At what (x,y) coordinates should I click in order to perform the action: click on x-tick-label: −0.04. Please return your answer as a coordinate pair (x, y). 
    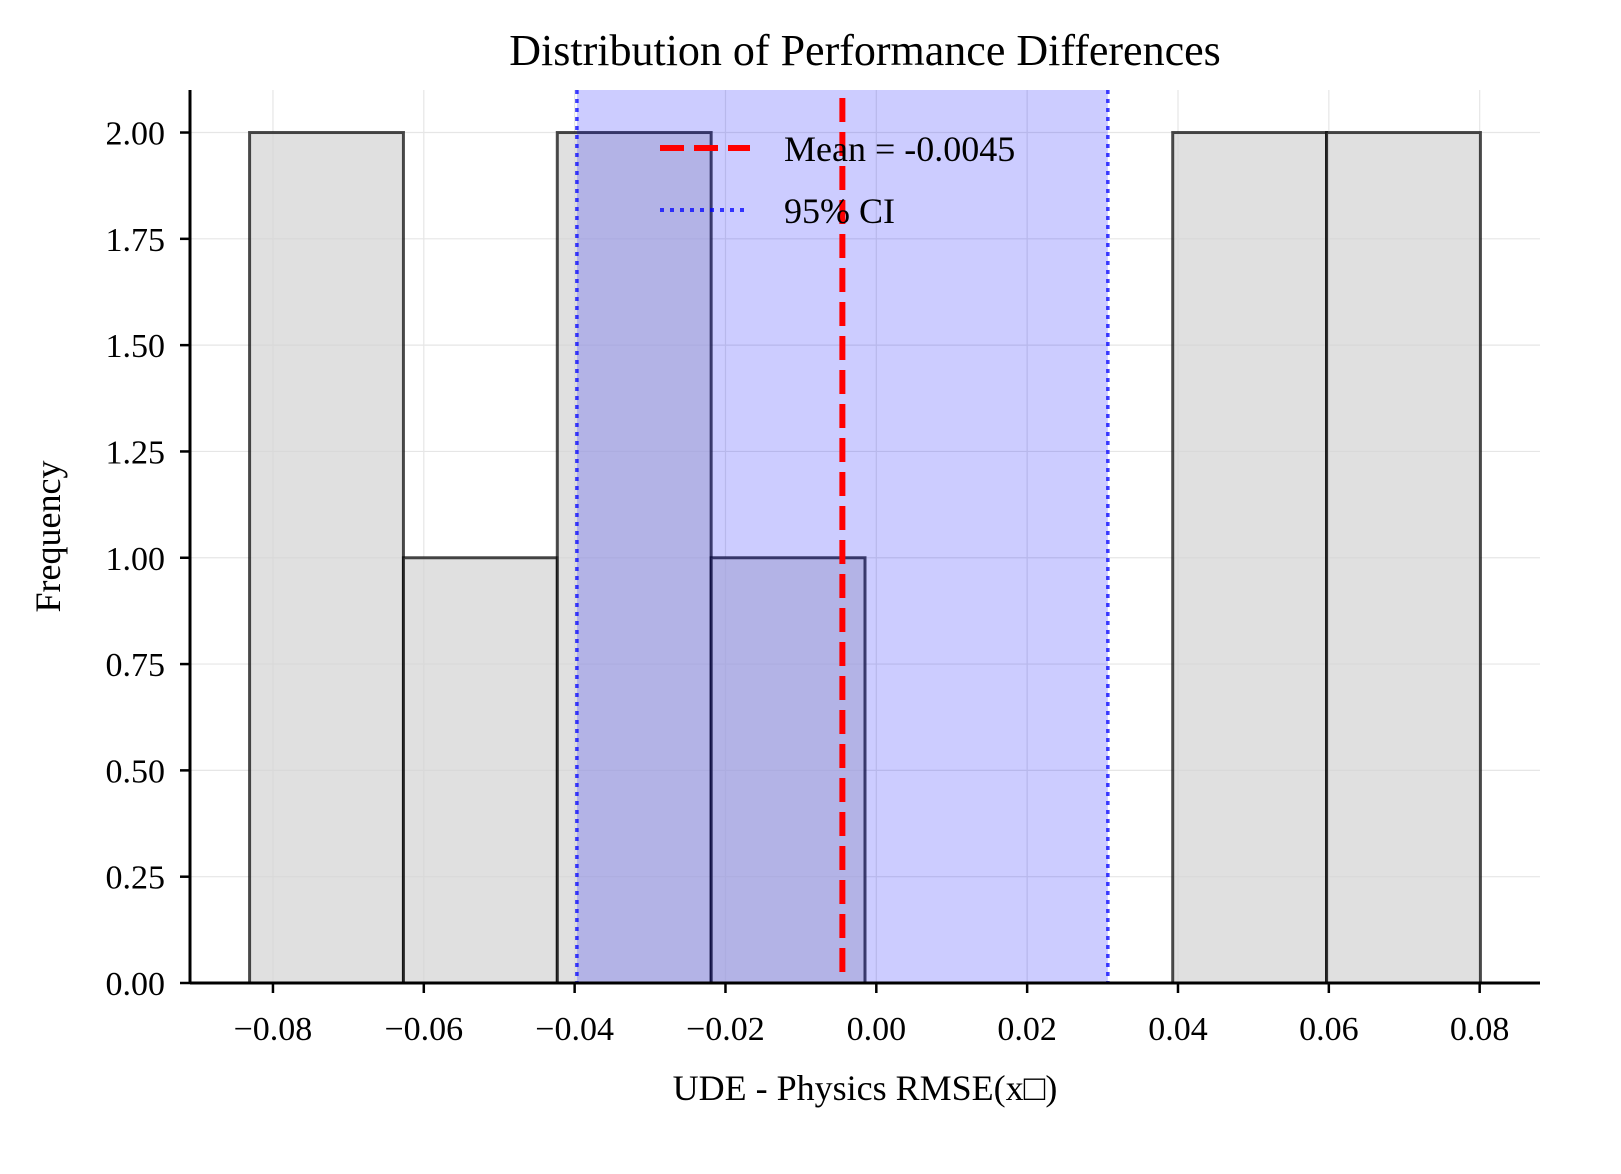
    Looking at the image, I should click on (574, 1029).